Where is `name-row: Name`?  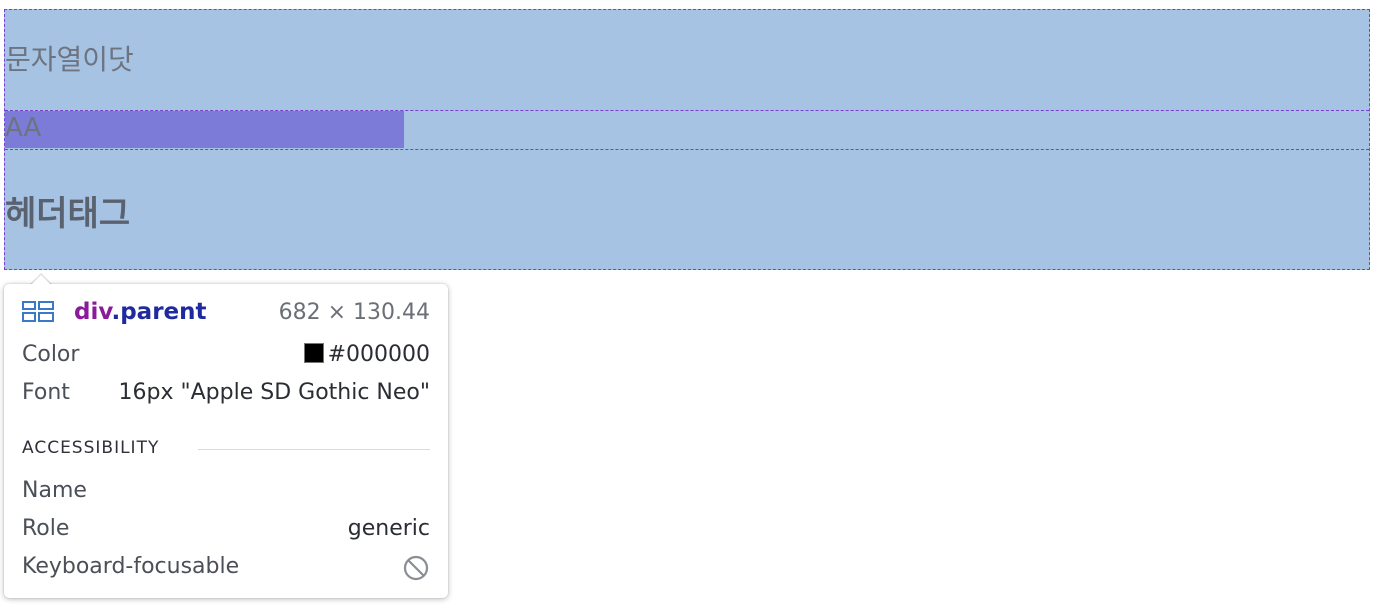
name-row: Name is located at coordinates (226, 493).